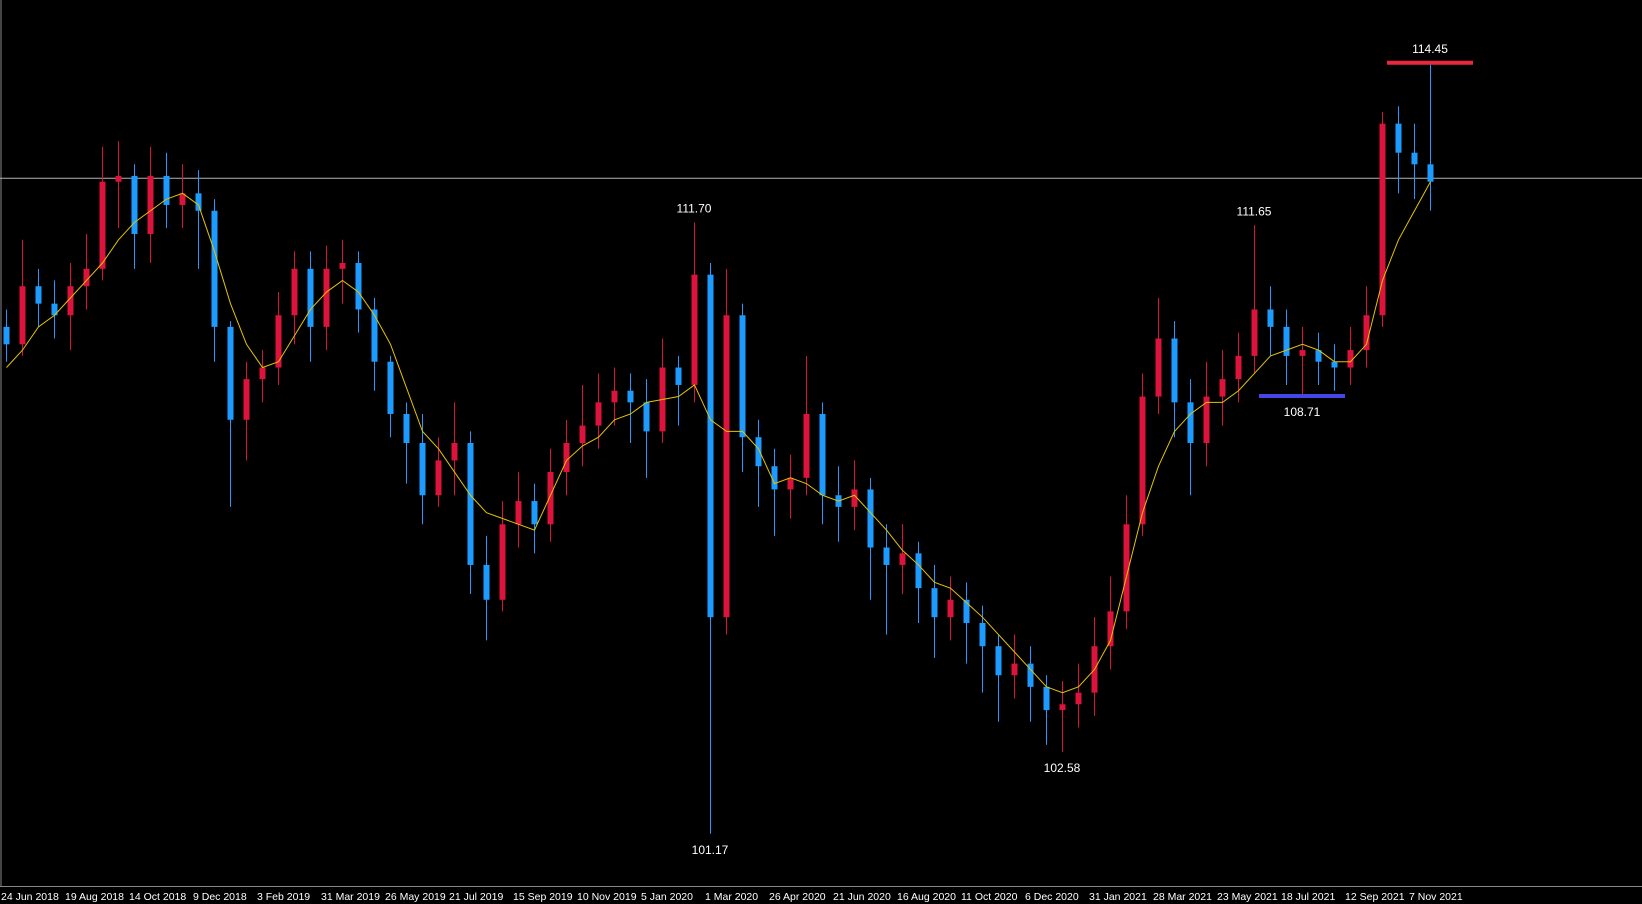  Describe the element at coordinates (1182, 897) in the screenshot. I see `x-tick-label: 28 Mar 2021` at that location.